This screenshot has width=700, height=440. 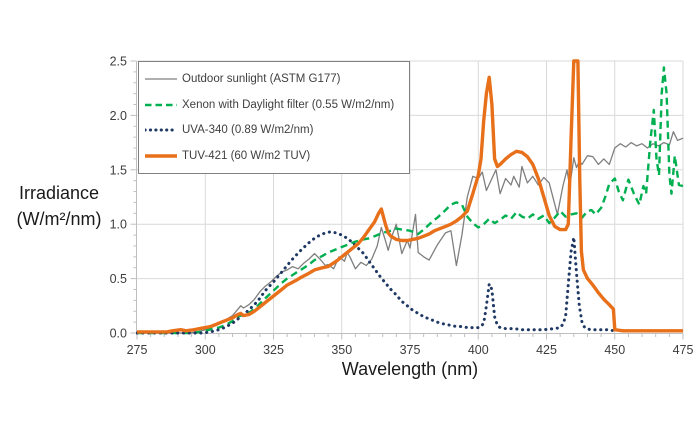 I want to click on legend-line-sample-xenon-icon, so click(x=161, y=104).